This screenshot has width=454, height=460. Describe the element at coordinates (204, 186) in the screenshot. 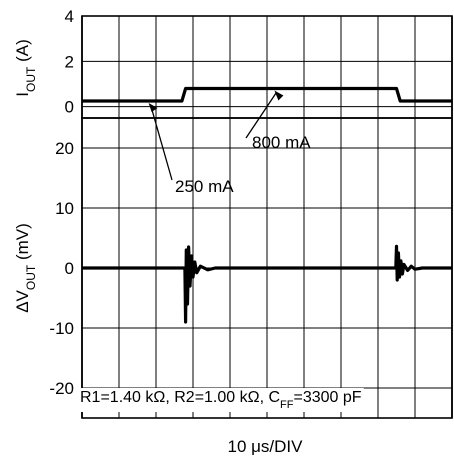

I see `annotation-250ma: 250 mA` at that location.